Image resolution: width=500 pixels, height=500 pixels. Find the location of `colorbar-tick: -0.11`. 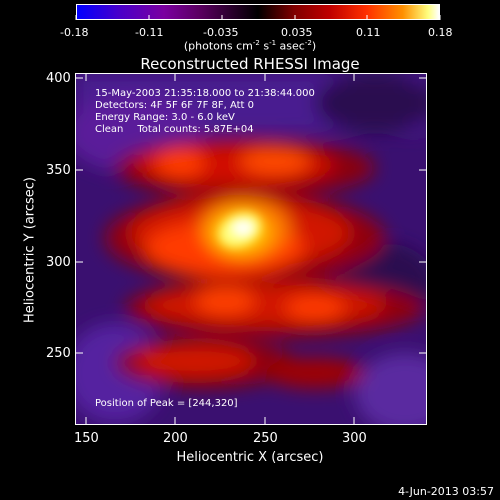

colorbar-tick: -0.11 is located at coordinates (149, 32).